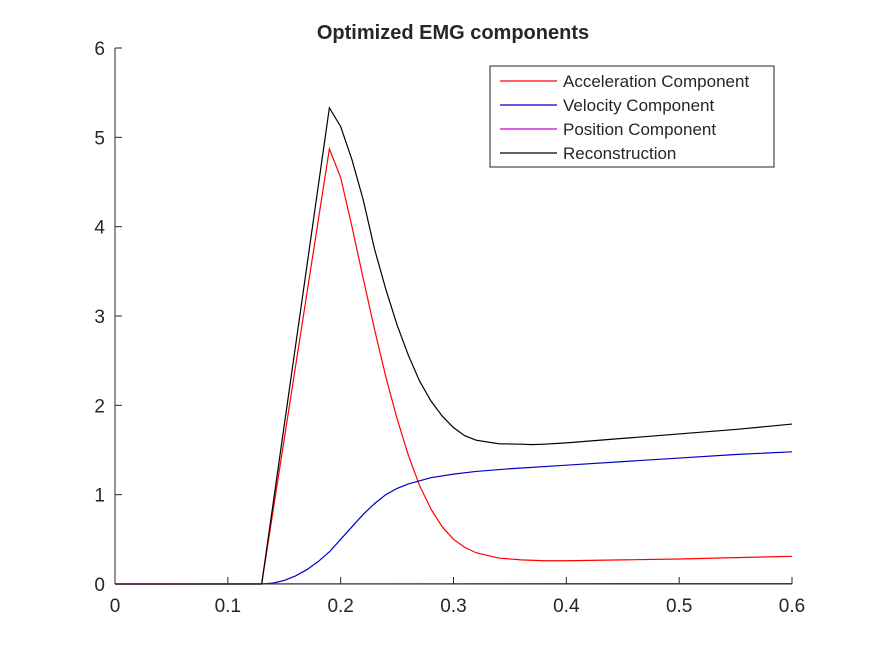  What do you see at coordinates (228, 606) in the screenshot?
I see `x-tick-label: 0.1` at bounding box center [228, 606].